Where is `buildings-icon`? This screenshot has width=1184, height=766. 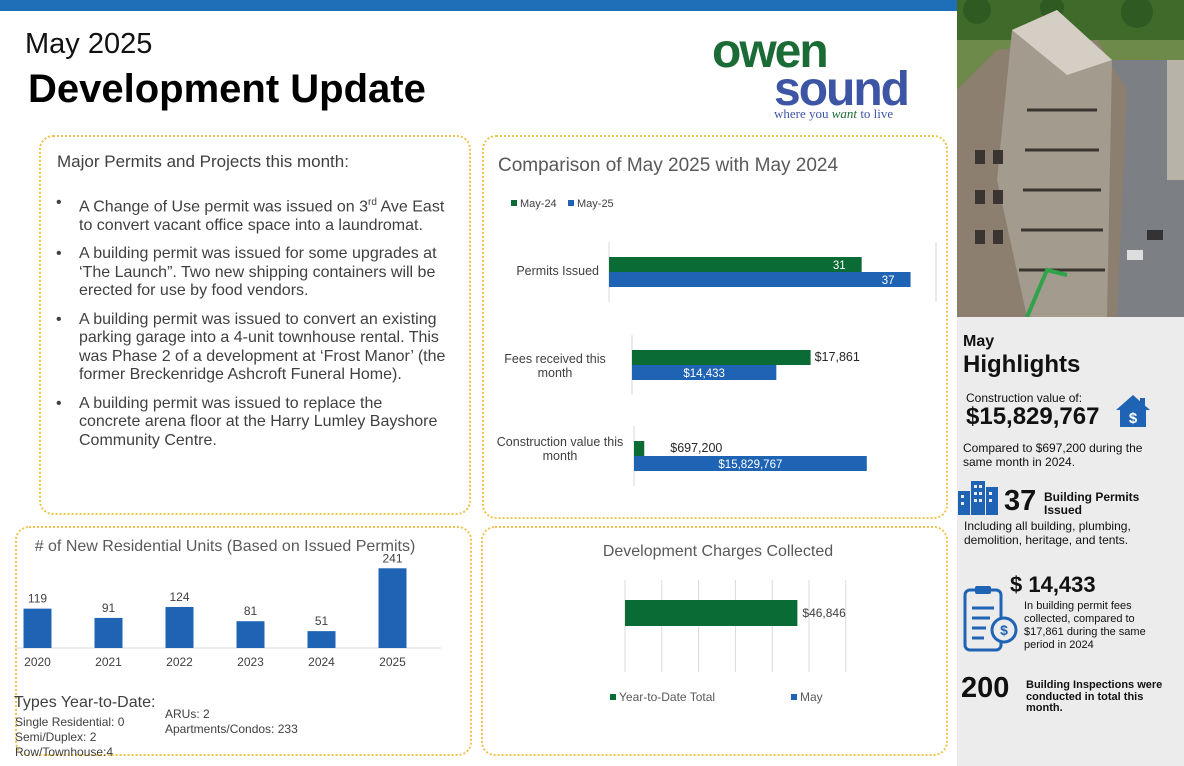 buildings-icon is located at coordinates (978, 498).